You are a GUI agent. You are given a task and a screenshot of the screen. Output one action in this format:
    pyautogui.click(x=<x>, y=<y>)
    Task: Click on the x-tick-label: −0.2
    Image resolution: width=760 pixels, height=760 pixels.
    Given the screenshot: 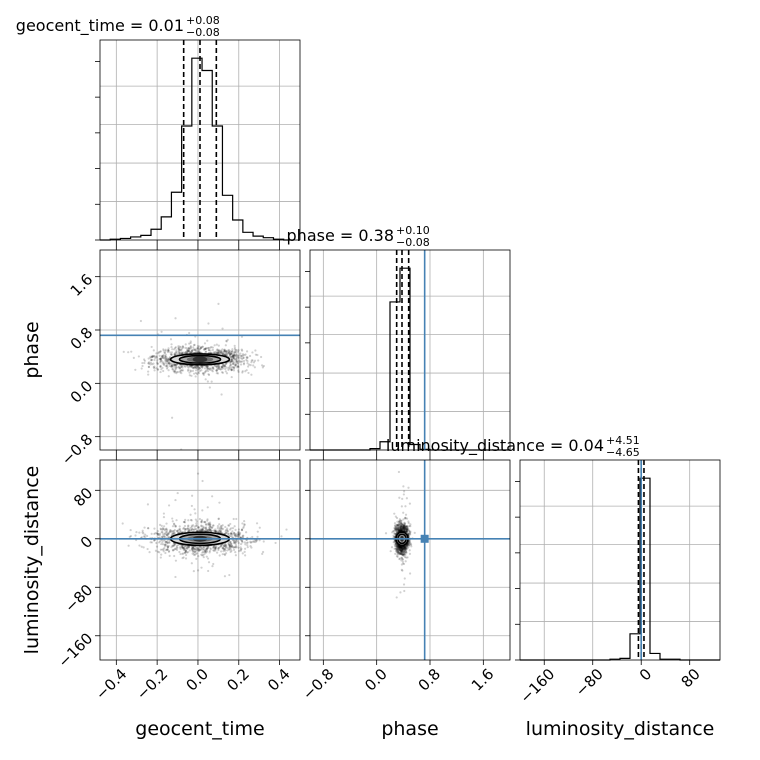 What is the action you would take?
    pyautogui.click(x=152, y=684)
    